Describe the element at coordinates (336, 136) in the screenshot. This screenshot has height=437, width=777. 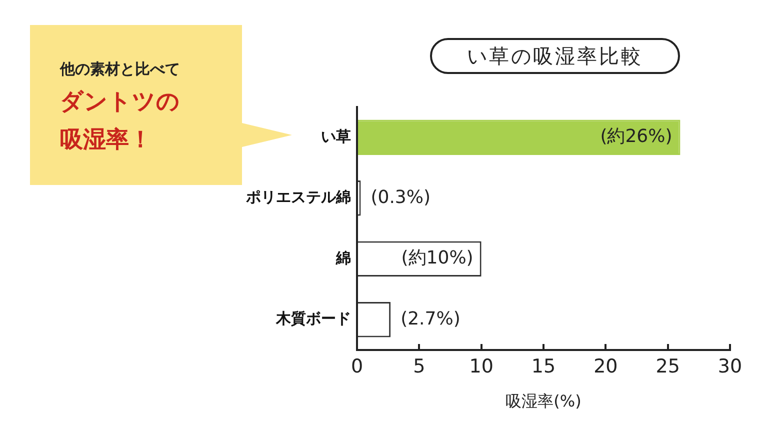
I see `y-tick-label: い草` at that location.